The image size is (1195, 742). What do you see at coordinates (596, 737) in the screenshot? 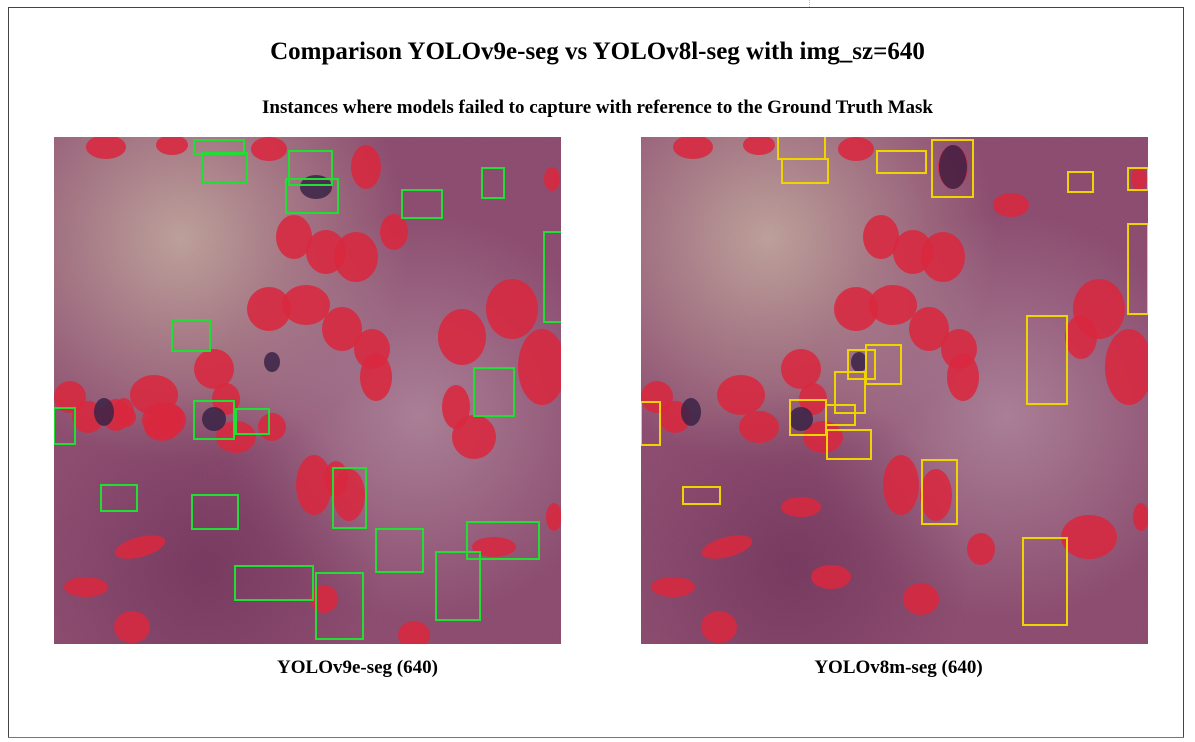
I see `bottom-rule` at bounding box center [596, 737].